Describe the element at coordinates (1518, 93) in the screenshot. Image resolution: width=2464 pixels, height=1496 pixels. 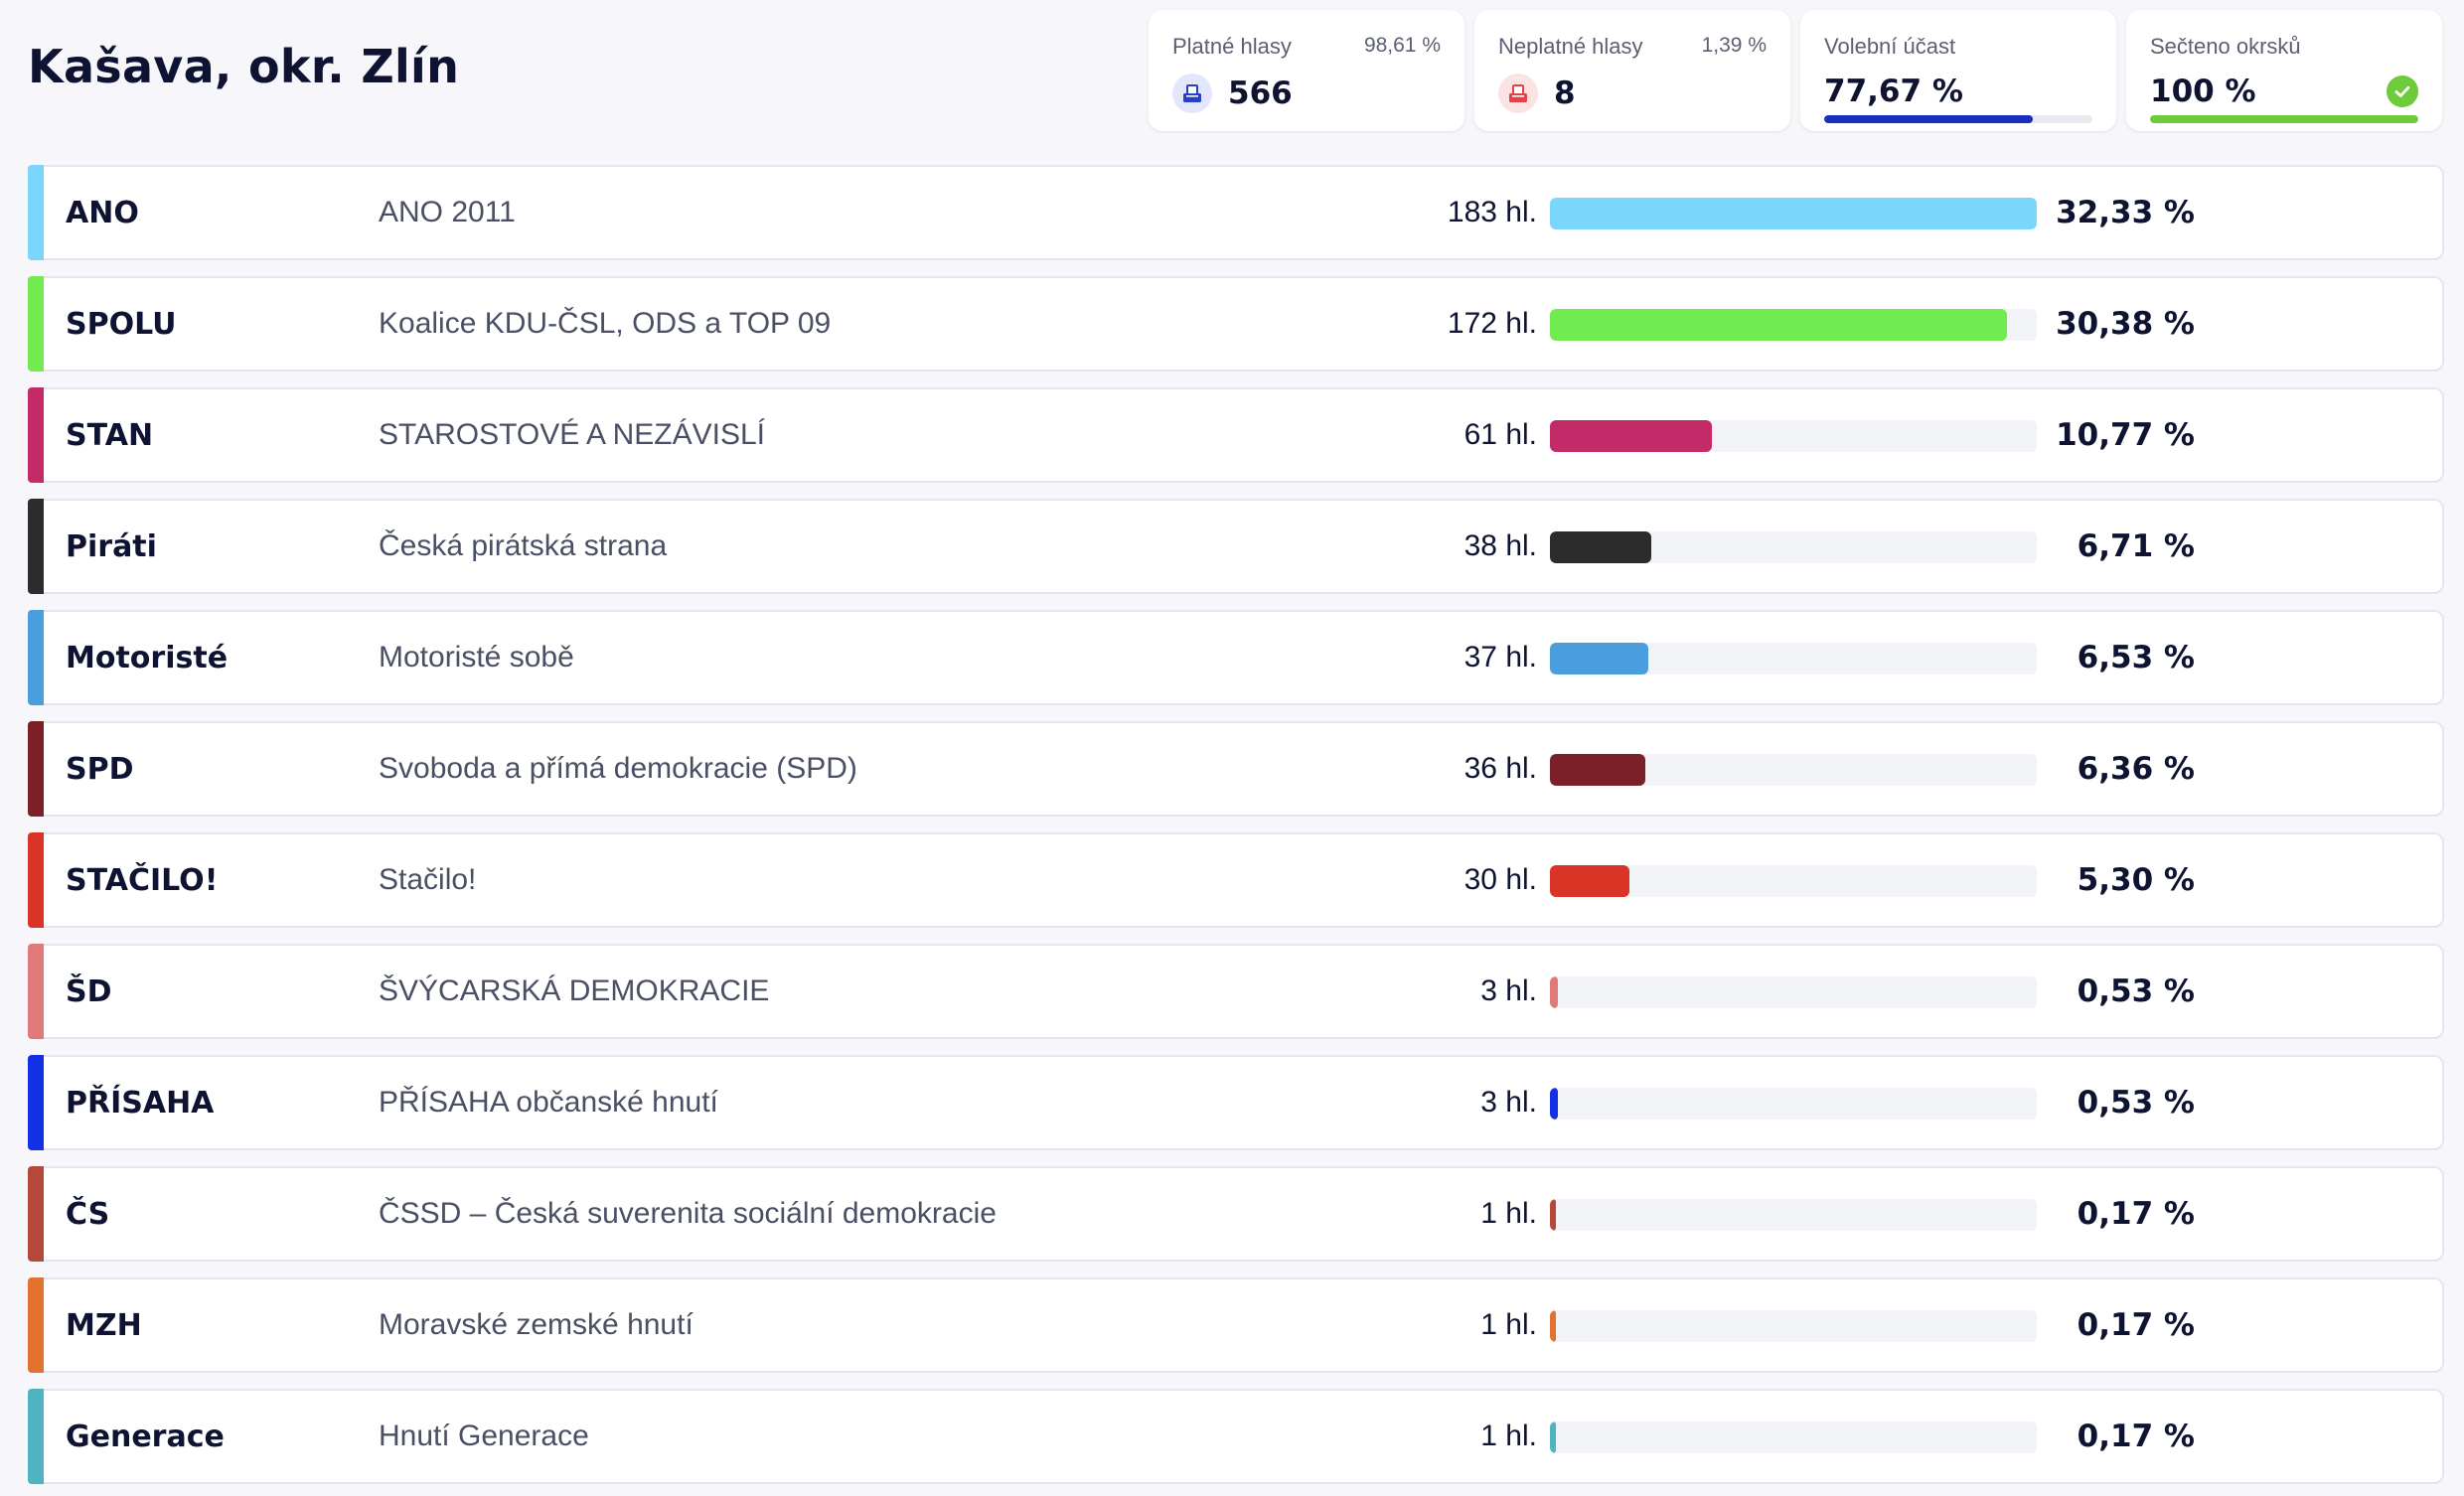
I see `ballot-box-icon` at that location.